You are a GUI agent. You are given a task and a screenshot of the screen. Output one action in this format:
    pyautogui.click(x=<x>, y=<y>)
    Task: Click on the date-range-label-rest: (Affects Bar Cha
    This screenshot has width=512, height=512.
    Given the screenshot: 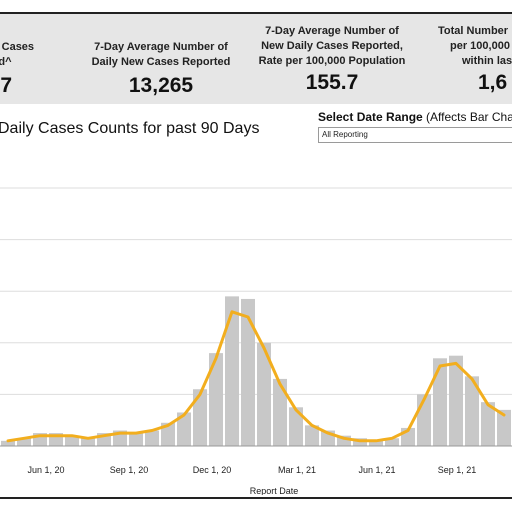 What is the action you would take?
    pyautogui.click(x=467, y=117)
    